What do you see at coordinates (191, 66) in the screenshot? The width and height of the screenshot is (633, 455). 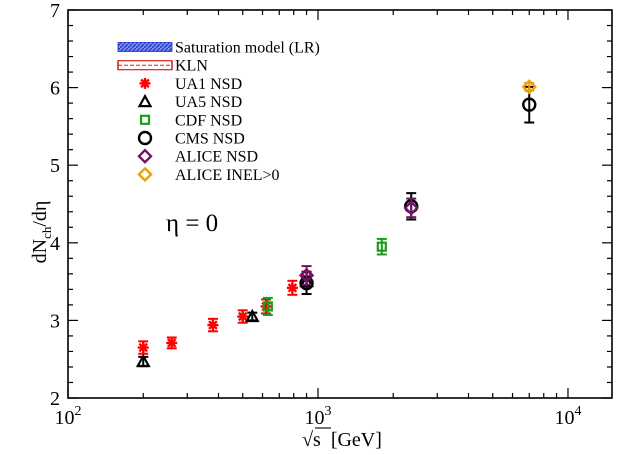 I see `legend-label: KLN` at bounding box center [191, 66].